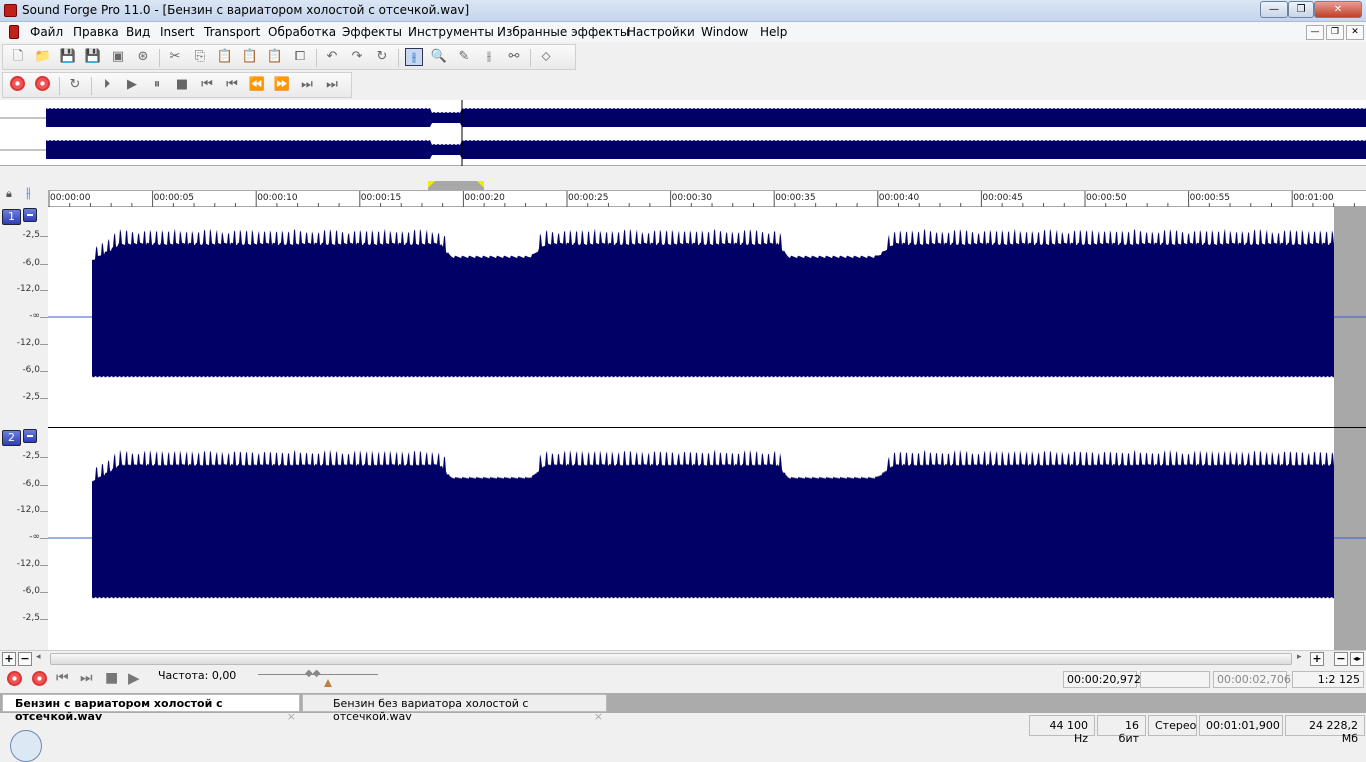 The height and width of the screenshot is (762, 1366). What do you see at coordinates (563, 32) in the screenshot?
I see `menu-item: Избранные эффекты` at bounding box center [563, 32].